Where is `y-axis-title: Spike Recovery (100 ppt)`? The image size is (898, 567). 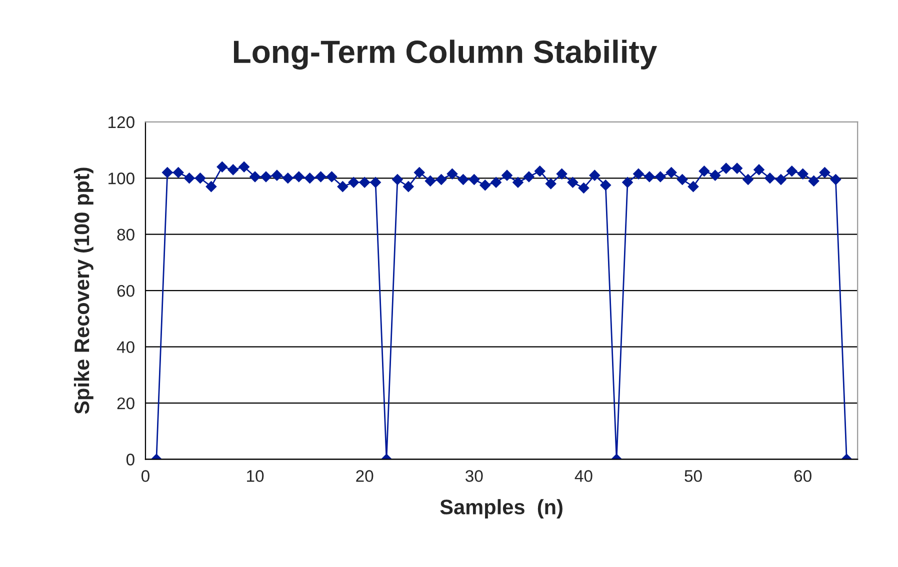 y-axis-title: Spike Recovery (100 ppt) is located at coordinates (84, 291).